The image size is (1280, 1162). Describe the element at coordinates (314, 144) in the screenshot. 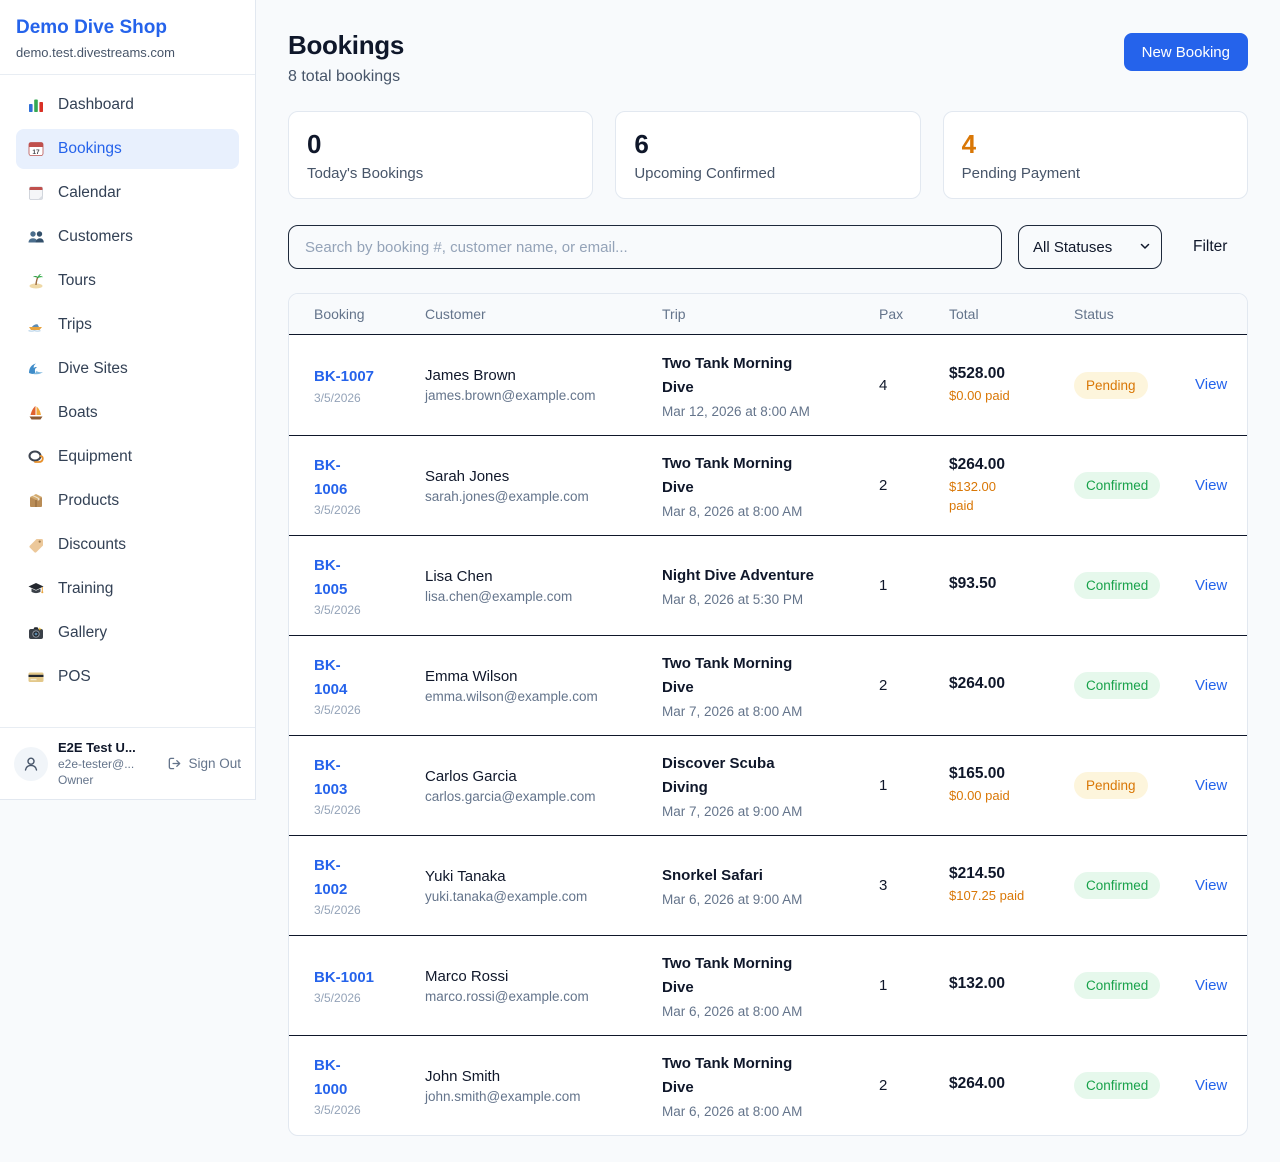

I see `stat-value: 0` at that location.